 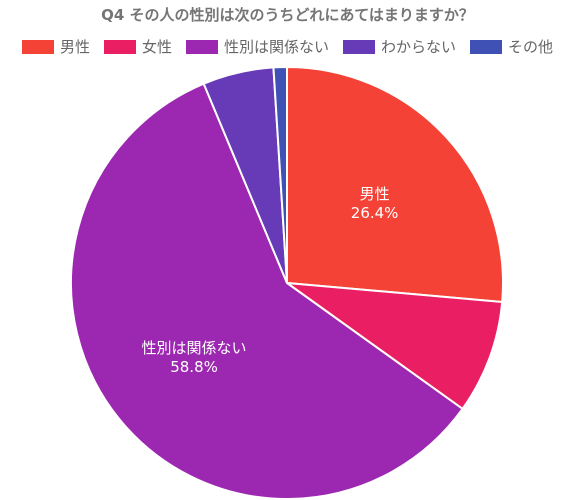 I want to click on legend-swatch-gender-irrelevant, so click(x=201, y=46).